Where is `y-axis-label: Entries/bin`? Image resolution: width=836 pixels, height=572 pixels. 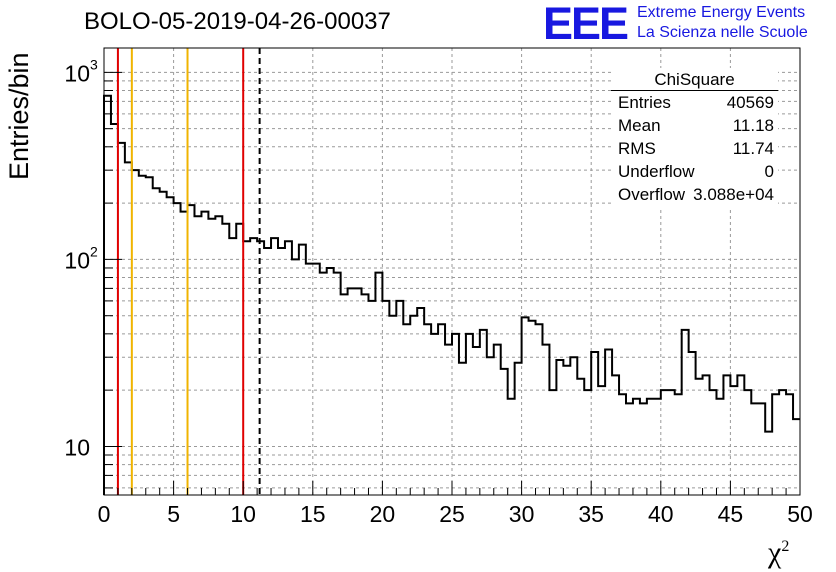 y-axis-label: Entries/bin is located at coordinates (19, 116).